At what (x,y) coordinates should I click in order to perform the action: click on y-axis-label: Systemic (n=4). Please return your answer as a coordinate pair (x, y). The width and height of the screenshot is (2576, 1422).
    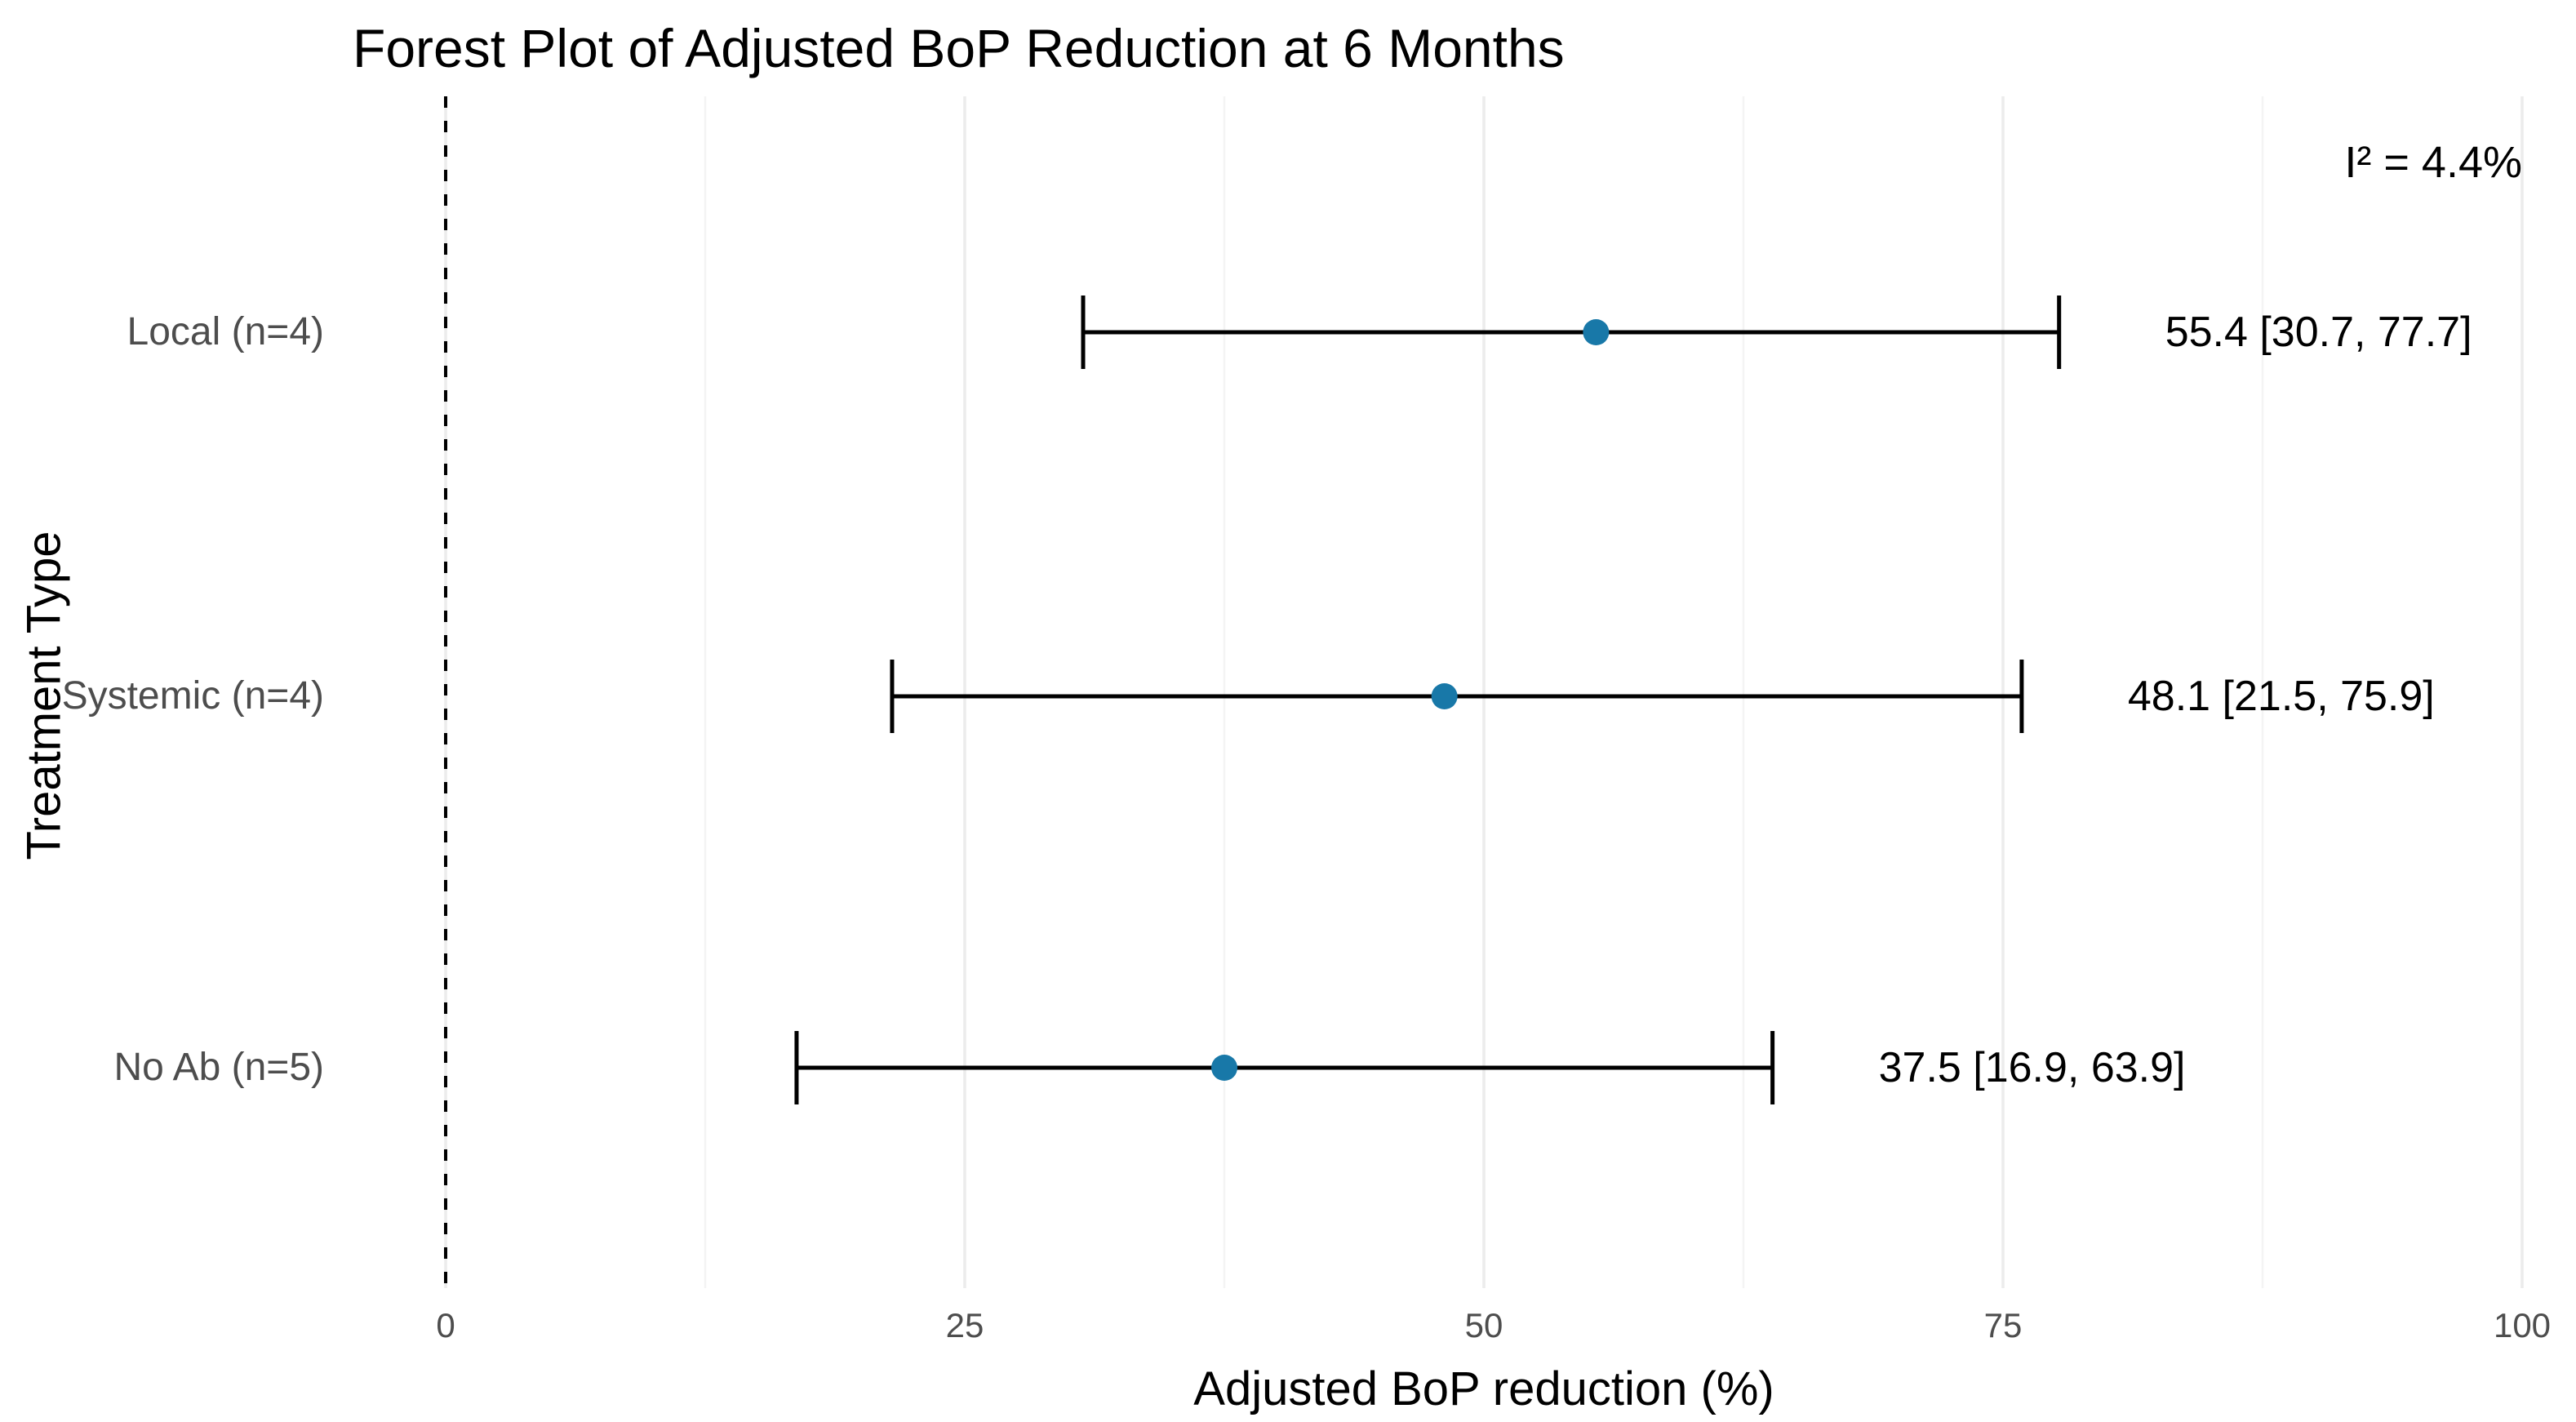
    Looking at the image, I should click on (192, 696).